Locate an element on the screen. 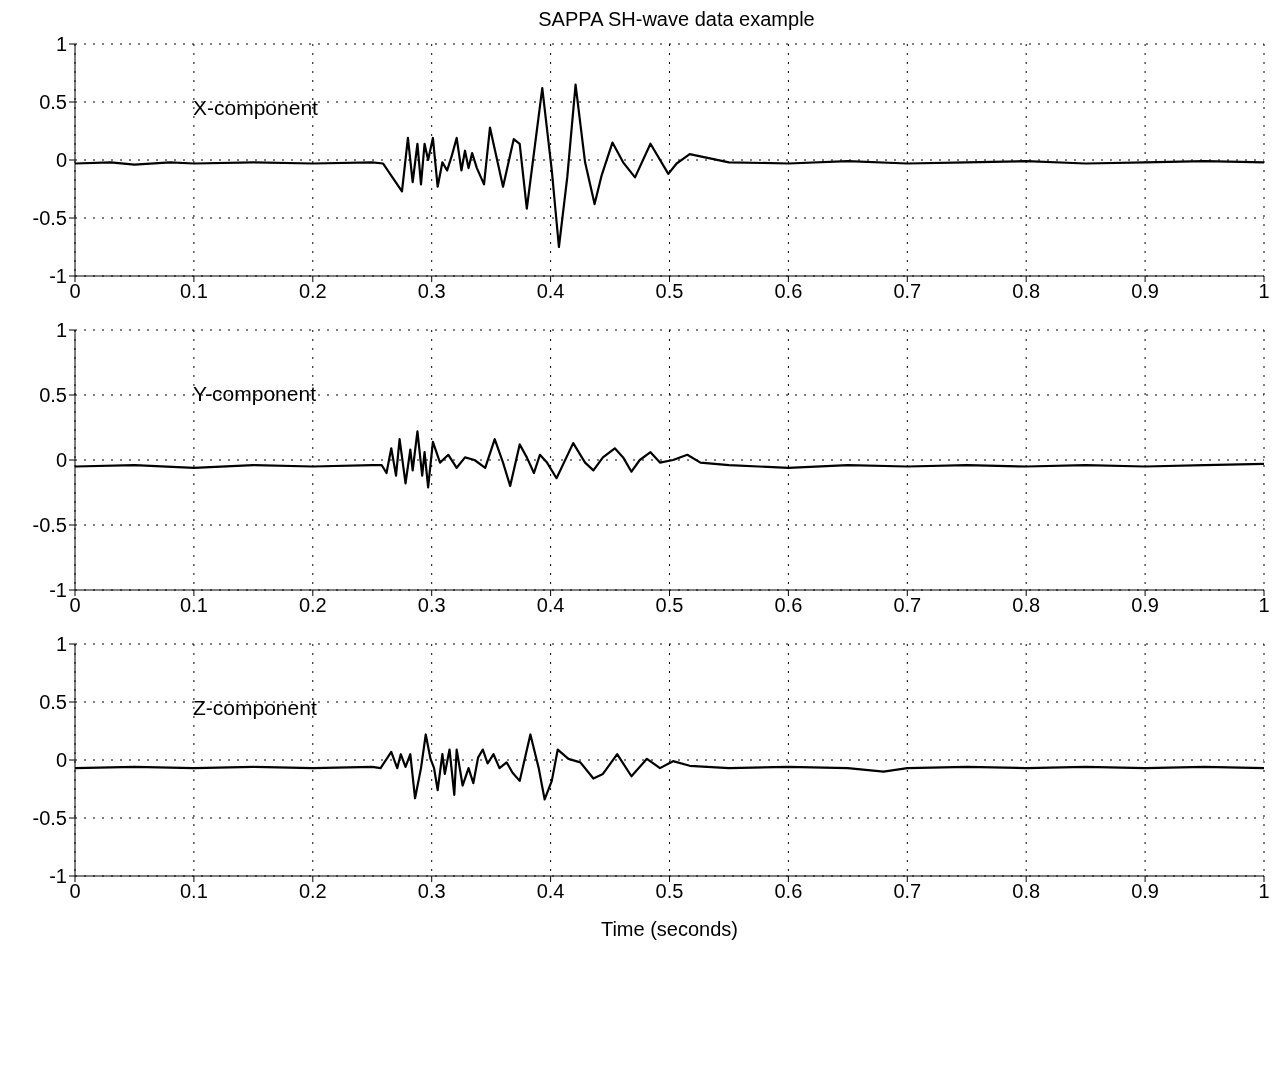 The image size is (1286, 1077). annotation: Z-component is located at coordinates (255, 708).